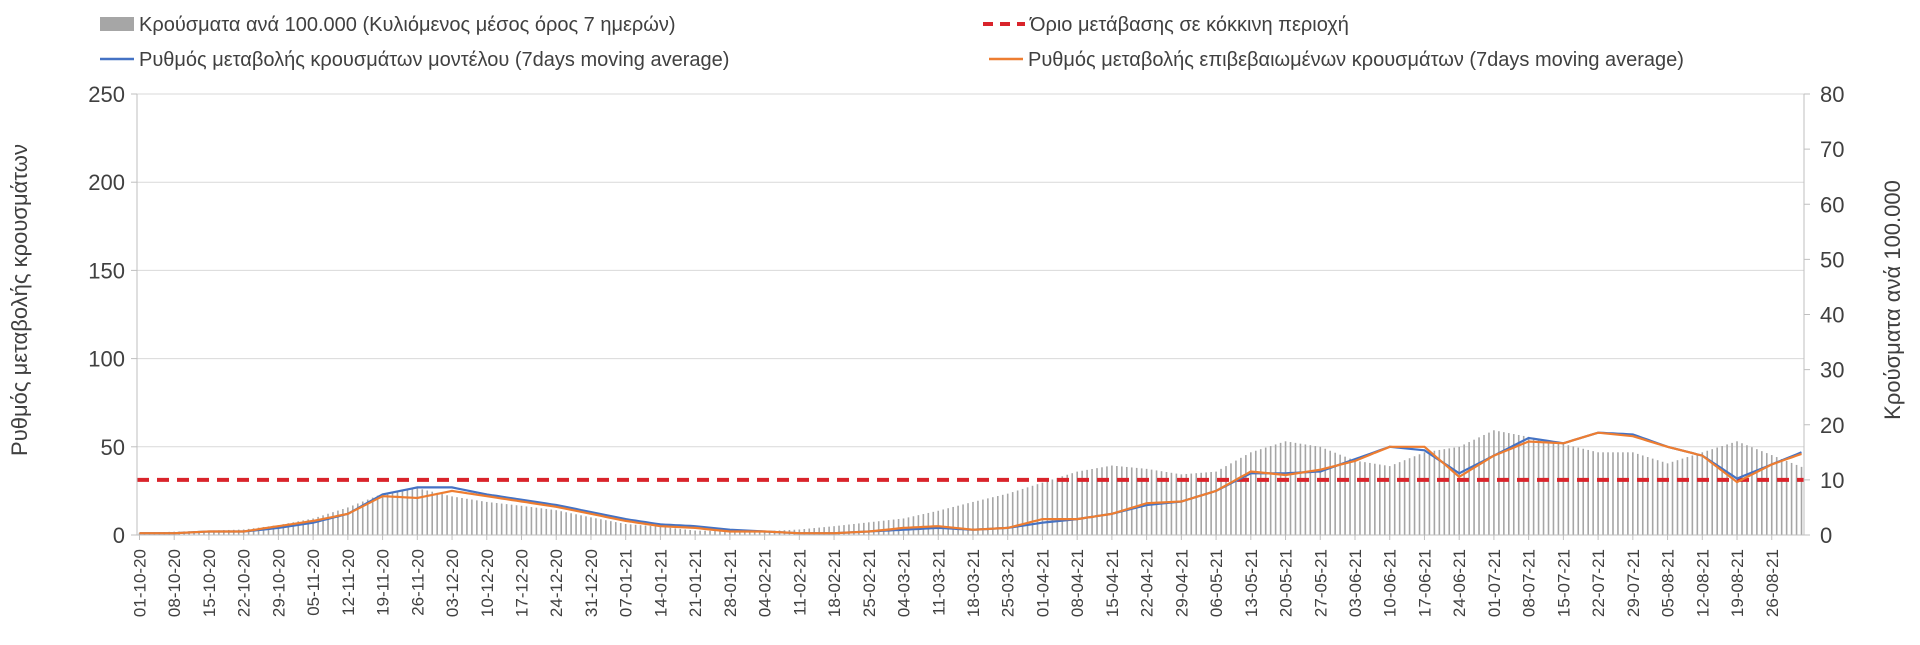  Describe the element at coordinates (417, 582) in the screenshot. I see `x-tick-label-8: 26-11-20` at that location.